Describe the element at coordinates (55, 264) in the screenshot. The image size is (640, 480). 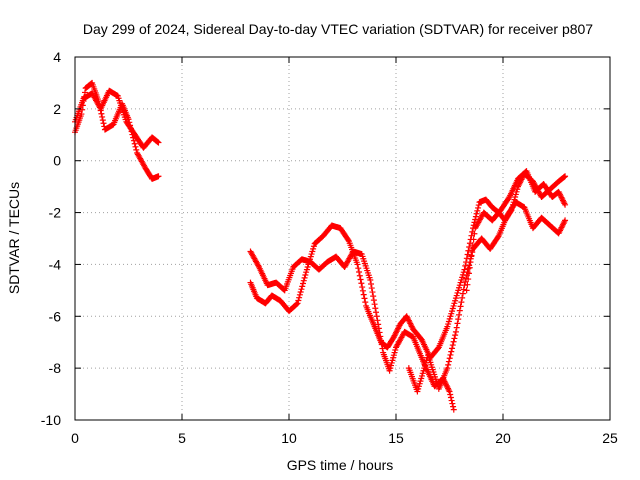
I see `y-tick-label: -4` at that location.